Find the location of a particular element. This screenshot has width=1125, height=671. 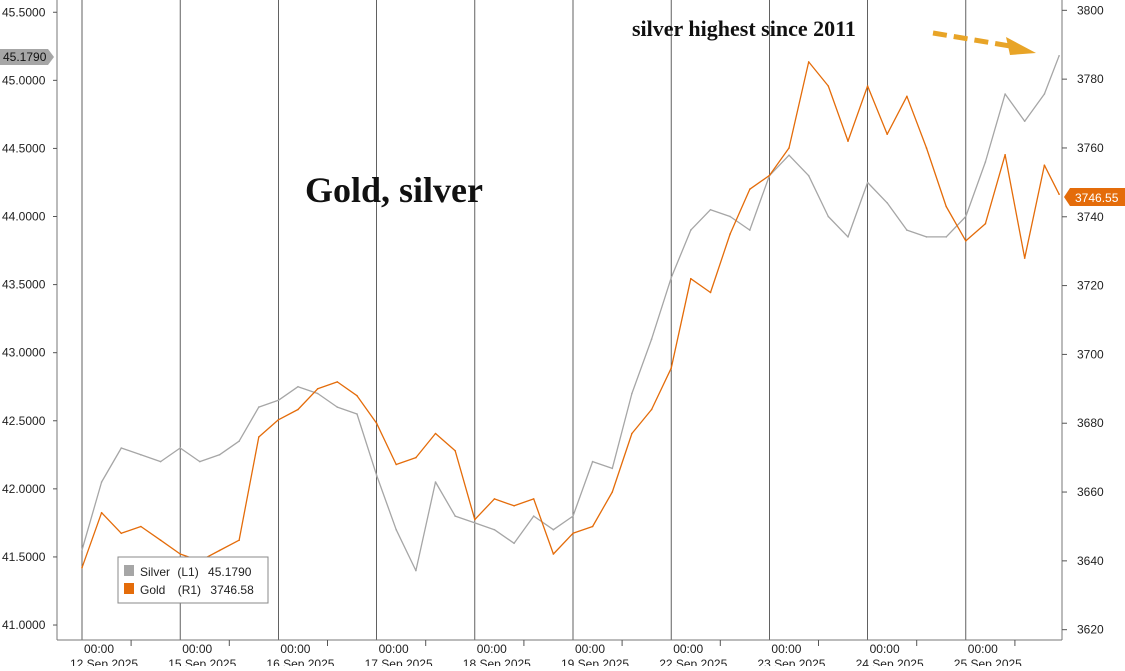

x-tick-time-6: 00:00 is located at coordinates (688, 649).